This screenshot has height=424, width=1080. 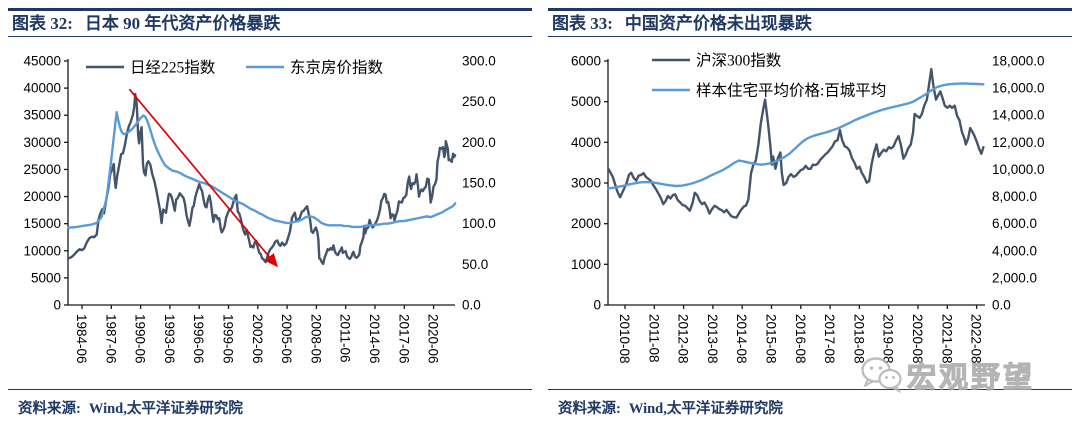 I want to click on y-axis-right-tick-label: 200.0, so click(x=479, y=142).